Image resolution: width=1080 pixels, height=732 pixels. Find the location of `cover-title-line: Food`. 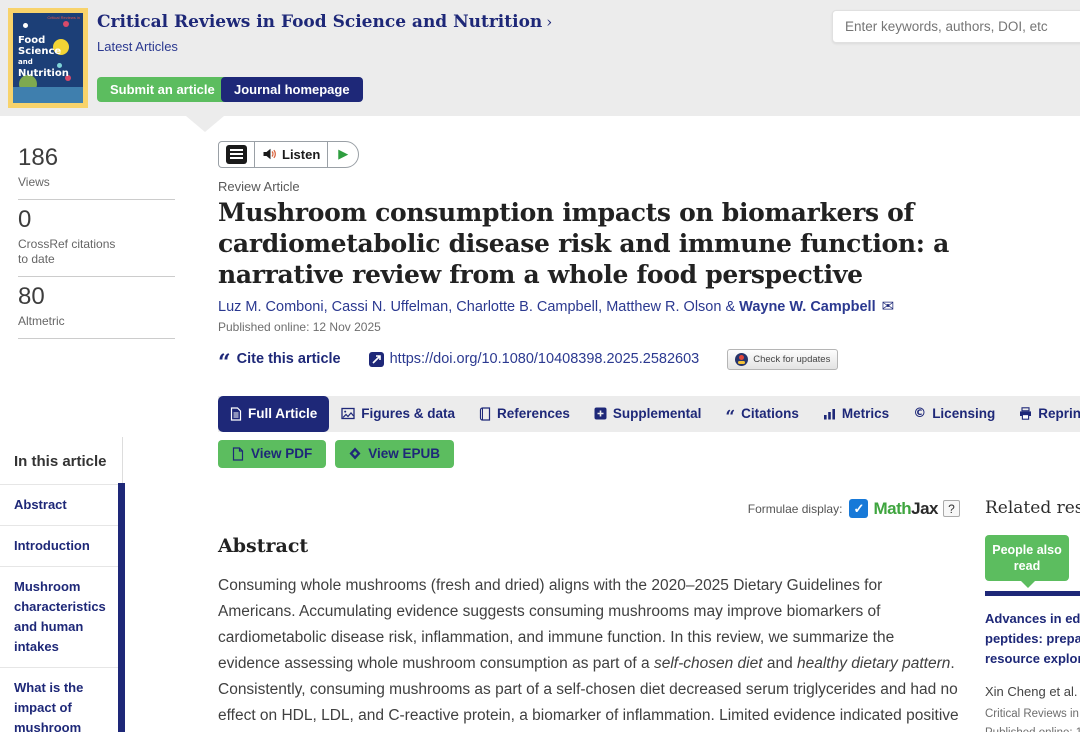

cover-title-line: Food is located at coordinates (32, 40).